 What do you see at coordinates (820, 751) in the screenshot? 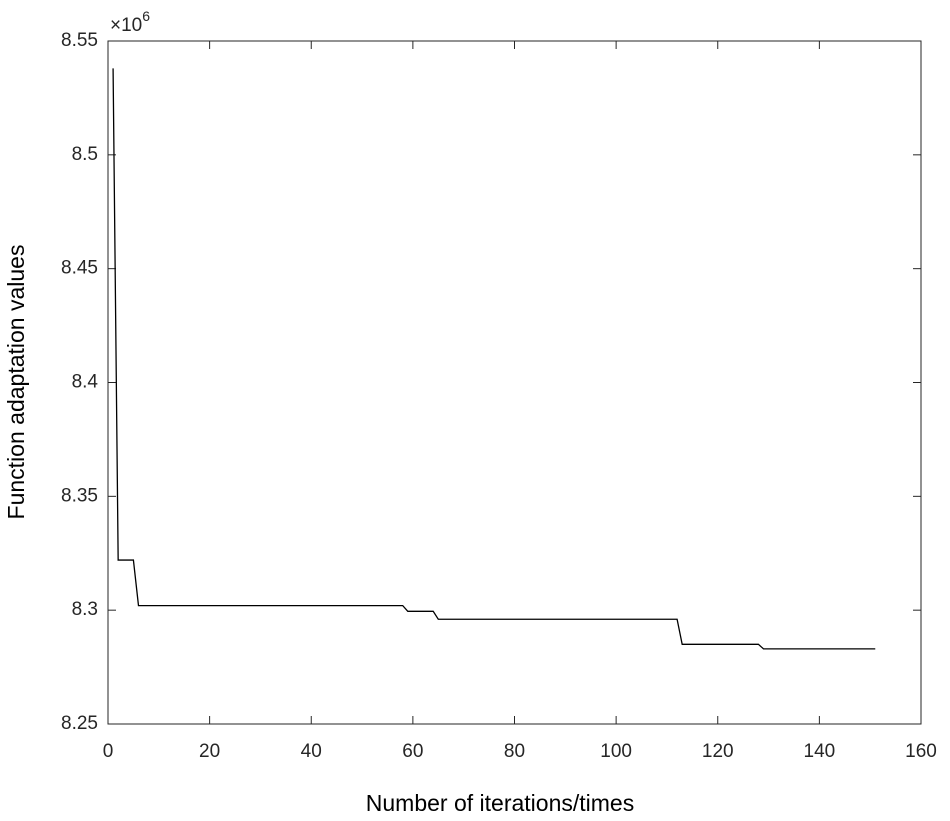
I see `x-tick-label: 140` at bounding box center [820, 751].